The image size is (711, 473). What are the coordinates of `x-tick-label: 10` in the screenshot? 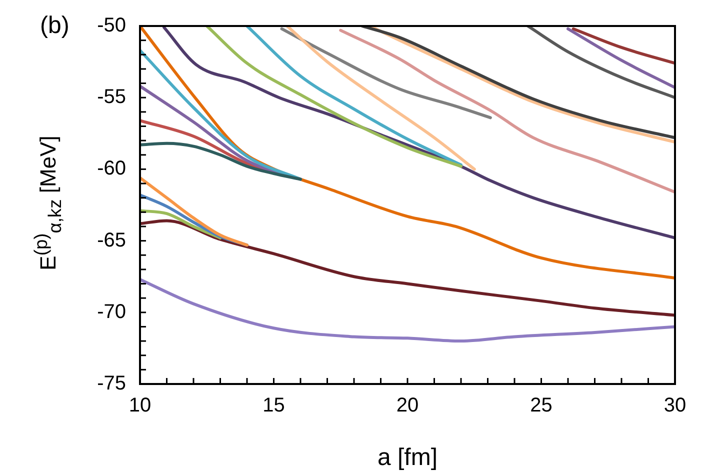 It's located at (140, 405).